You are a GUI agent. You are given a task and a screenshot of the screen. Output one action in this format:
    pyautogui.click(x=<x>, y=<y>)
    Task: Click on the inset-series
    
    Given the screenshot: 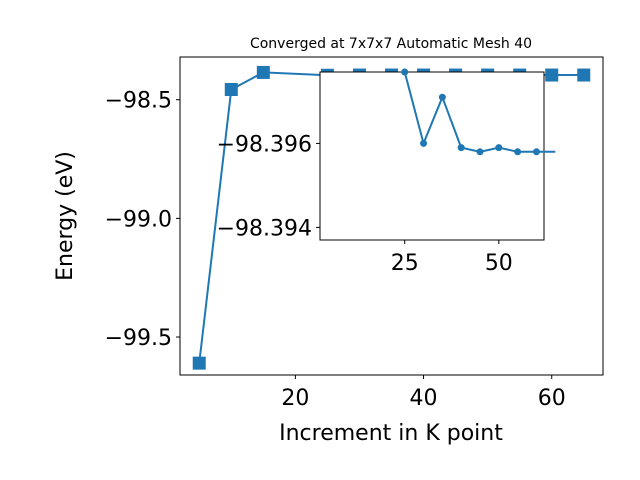 What is the action you would take?
    pyautogui.click(x=478, y=112)
    